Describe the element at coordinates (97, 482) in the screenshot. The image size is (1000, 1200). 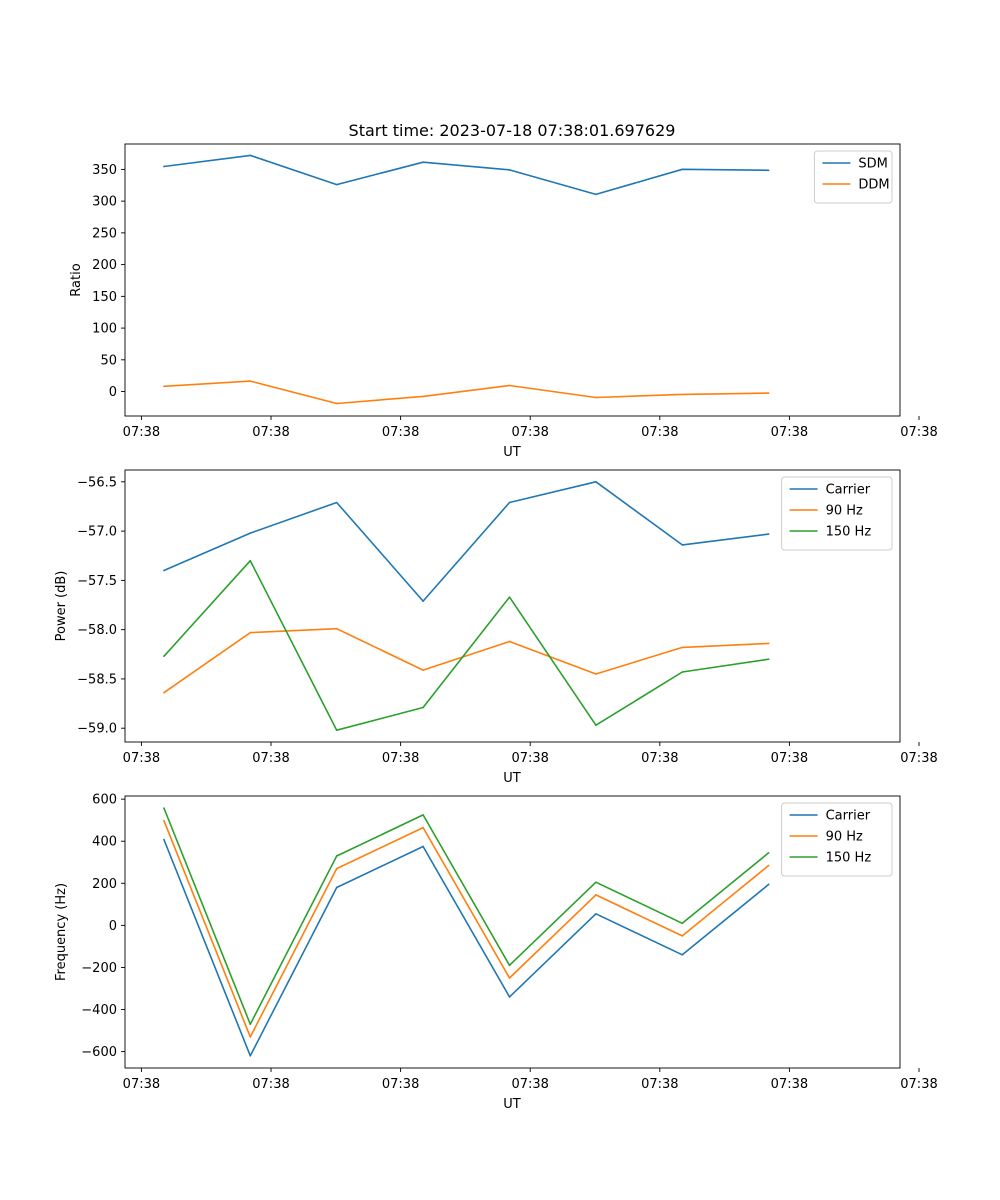
I see `power-ytick-label: −56.5` at that location.